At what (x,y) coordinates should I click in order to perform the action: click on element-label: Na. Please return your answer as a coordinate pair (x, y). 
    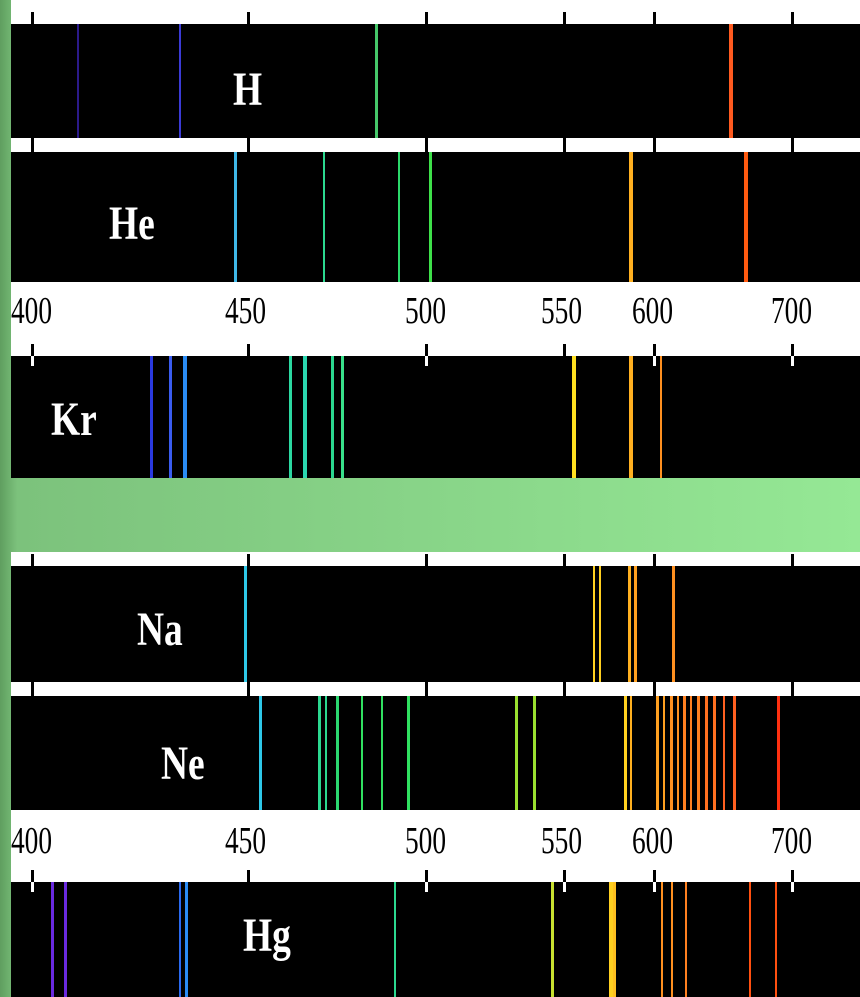
    Looking at the image, I should click on (160, 629).